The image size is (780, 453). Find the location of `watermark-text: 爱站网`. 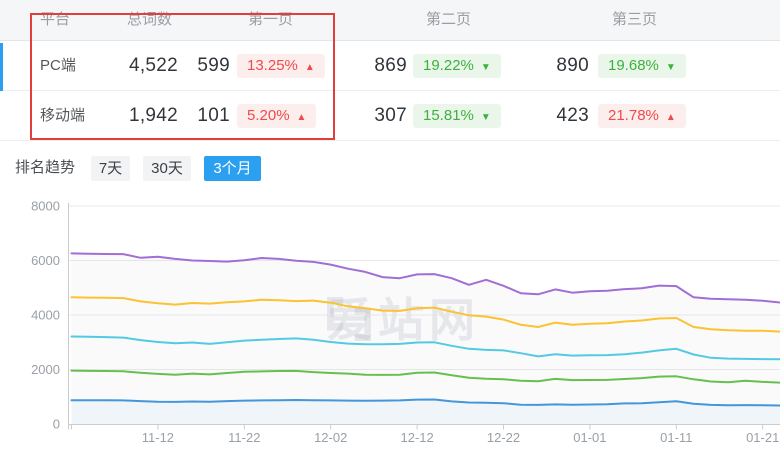

watermark-text: 爱站网 is located at coordinates (403, 320).